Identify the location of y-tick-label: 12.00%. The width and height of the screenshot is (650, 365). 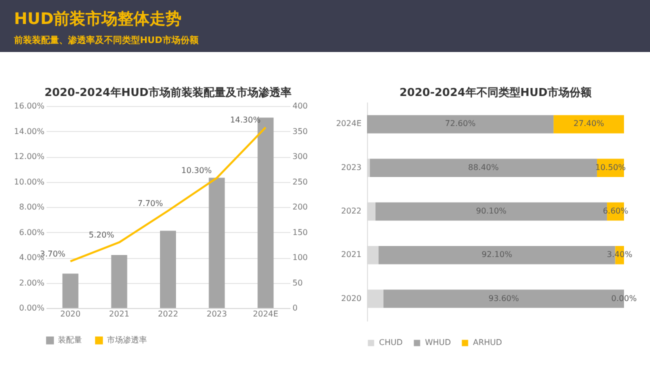
(29, 156).